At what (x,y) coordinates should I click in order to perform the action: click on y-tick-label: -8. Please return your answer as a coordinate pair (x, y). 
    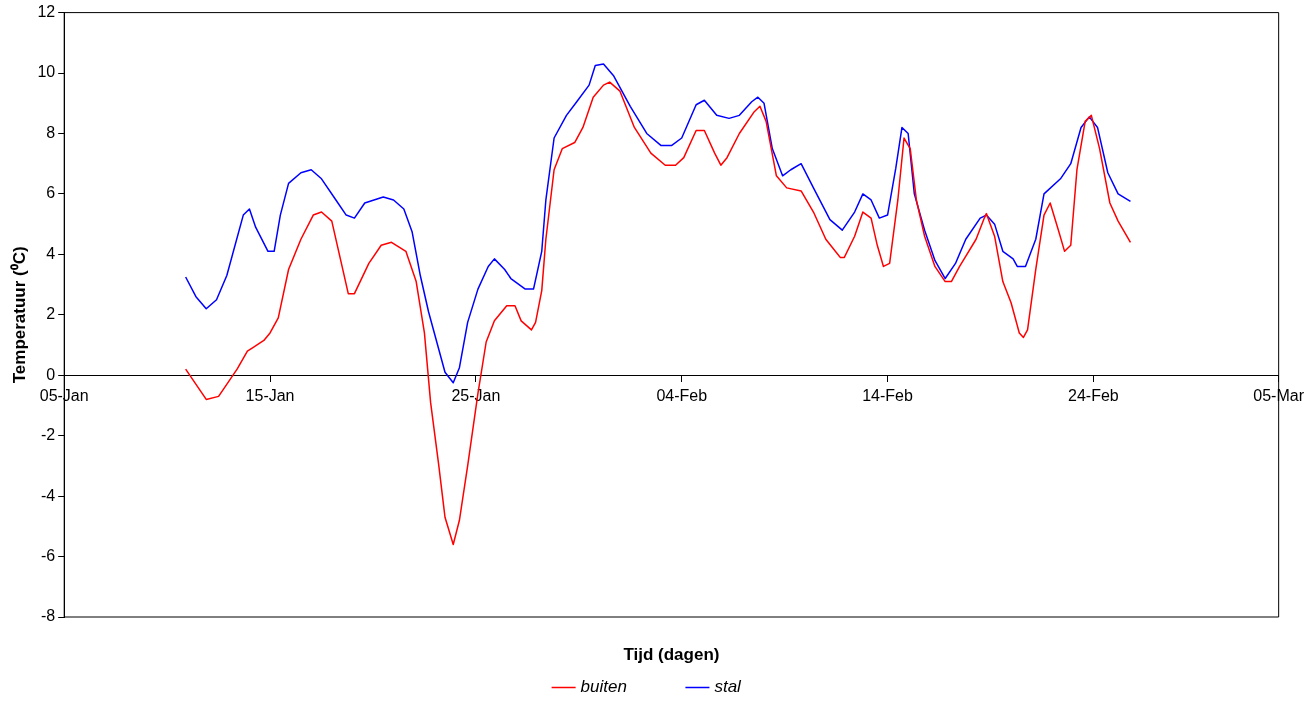
    Looking at the image, I should click on (48, 616).